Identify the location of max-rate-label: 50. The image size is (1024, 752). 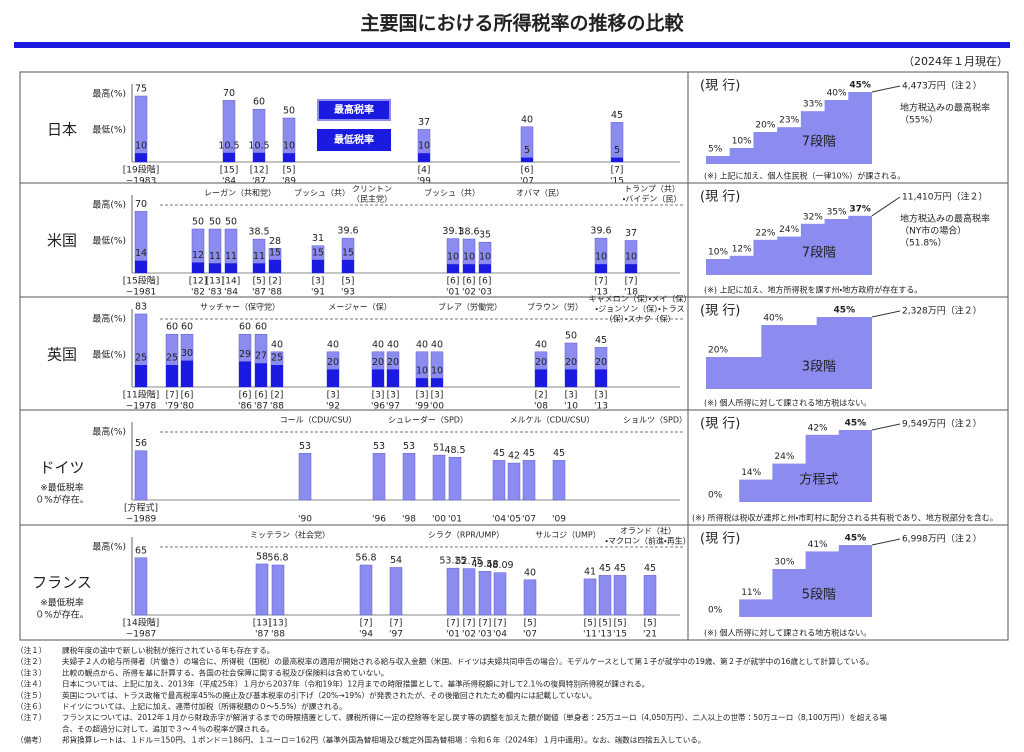
(289, 111).